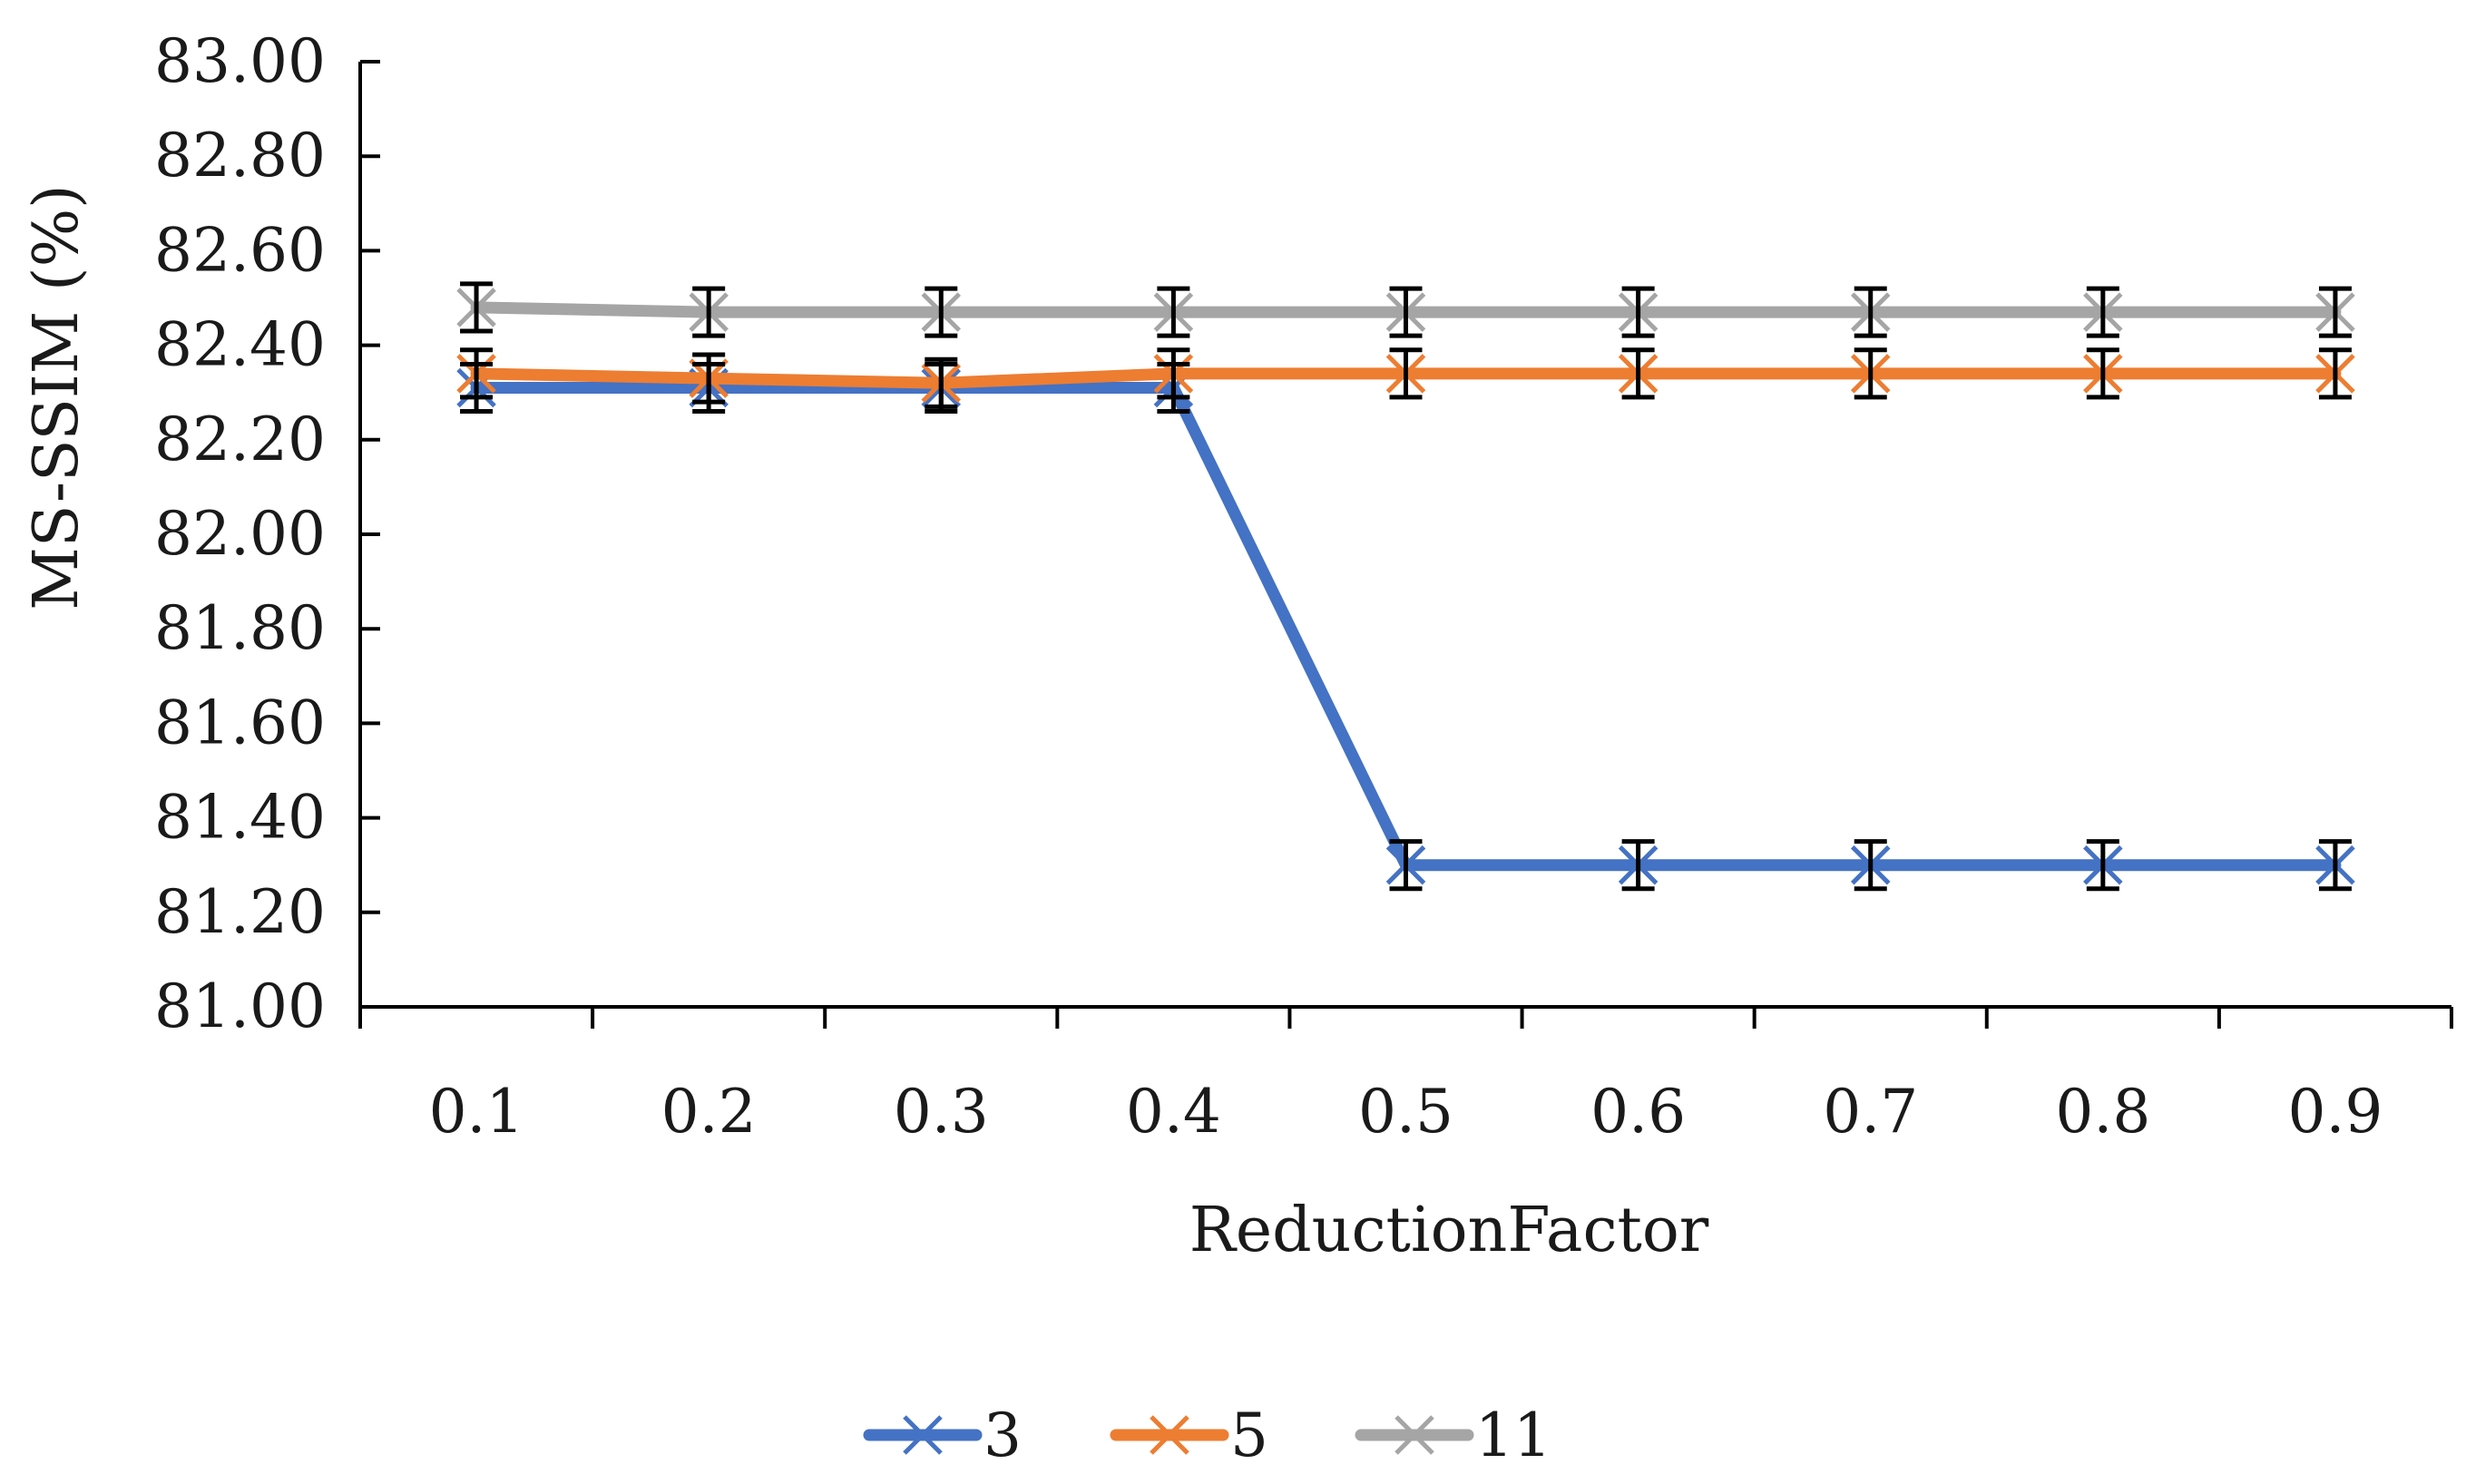 Image resolution: width=2466 pixels, height=1484 pixels. I want to click on legend-item-5: 5, so click(1189, 1436).